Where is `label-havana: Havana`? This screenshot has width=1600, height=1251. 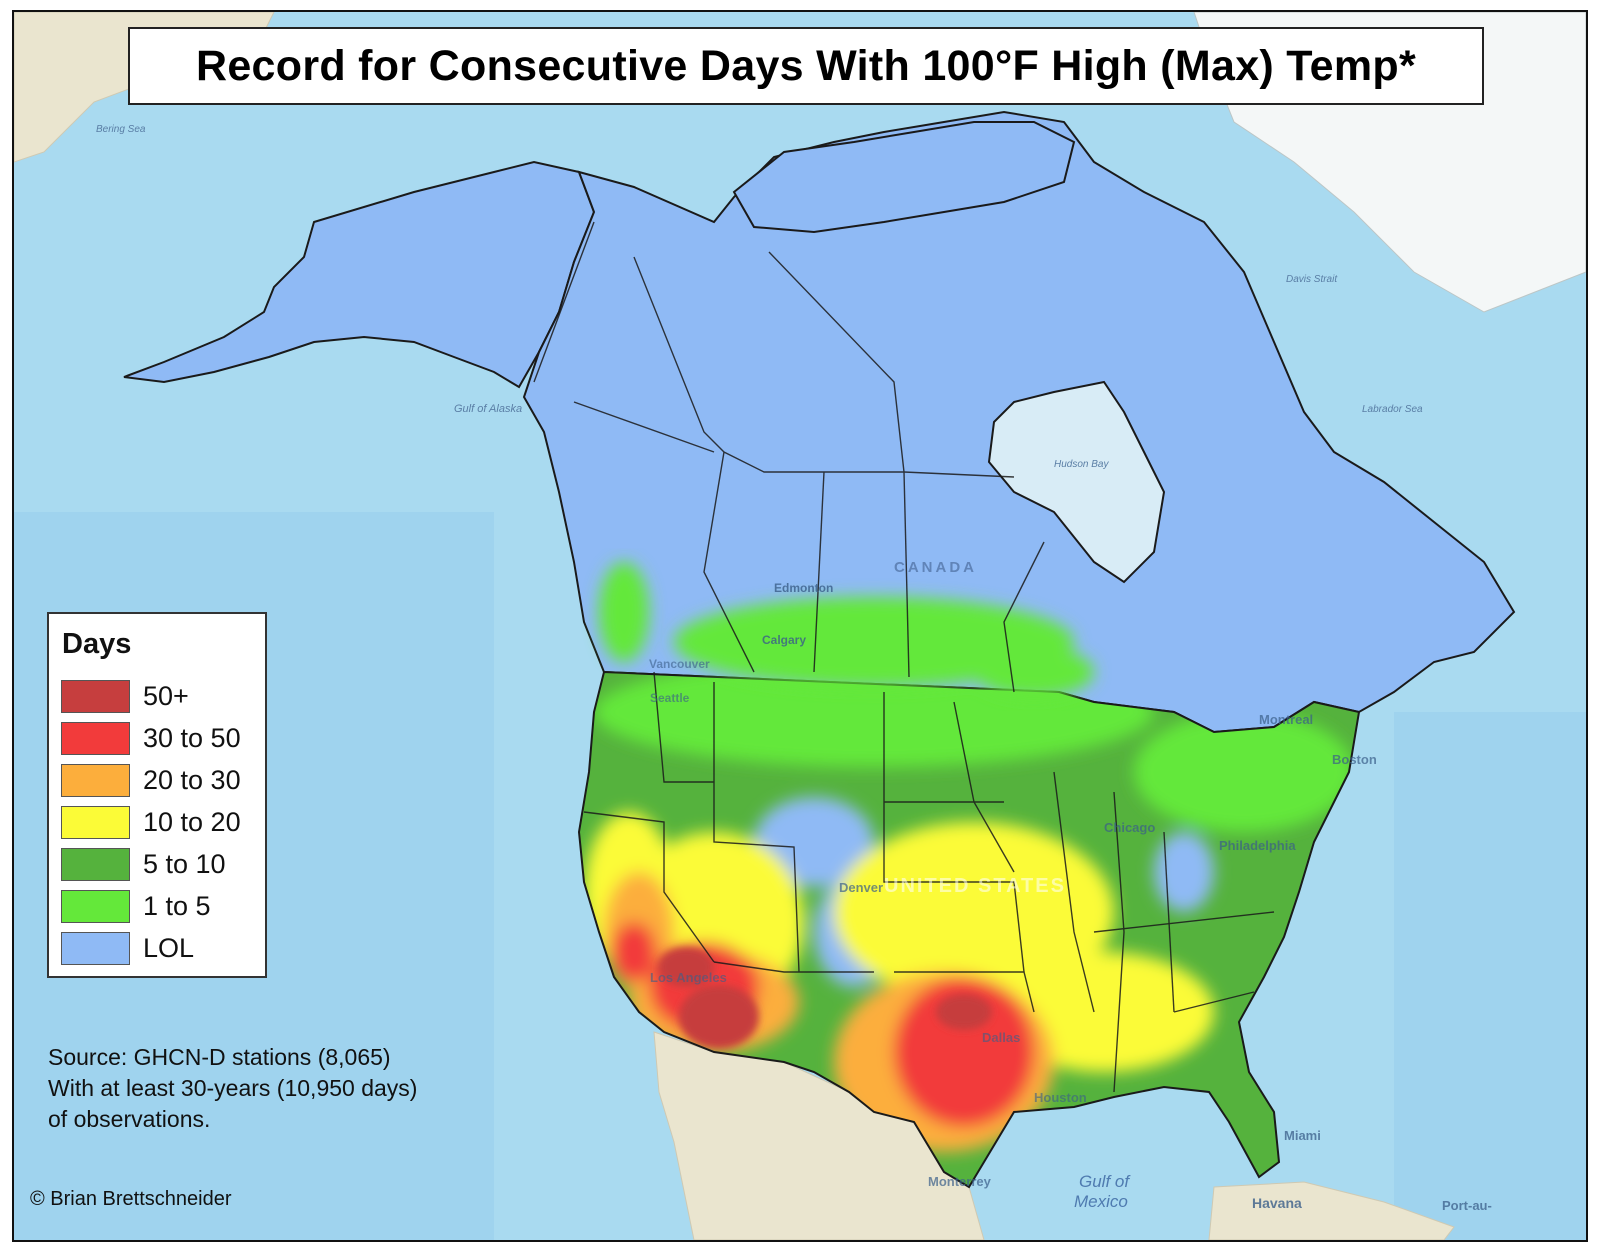
label-havana: Havana is located at coordinates (1277, 1203).